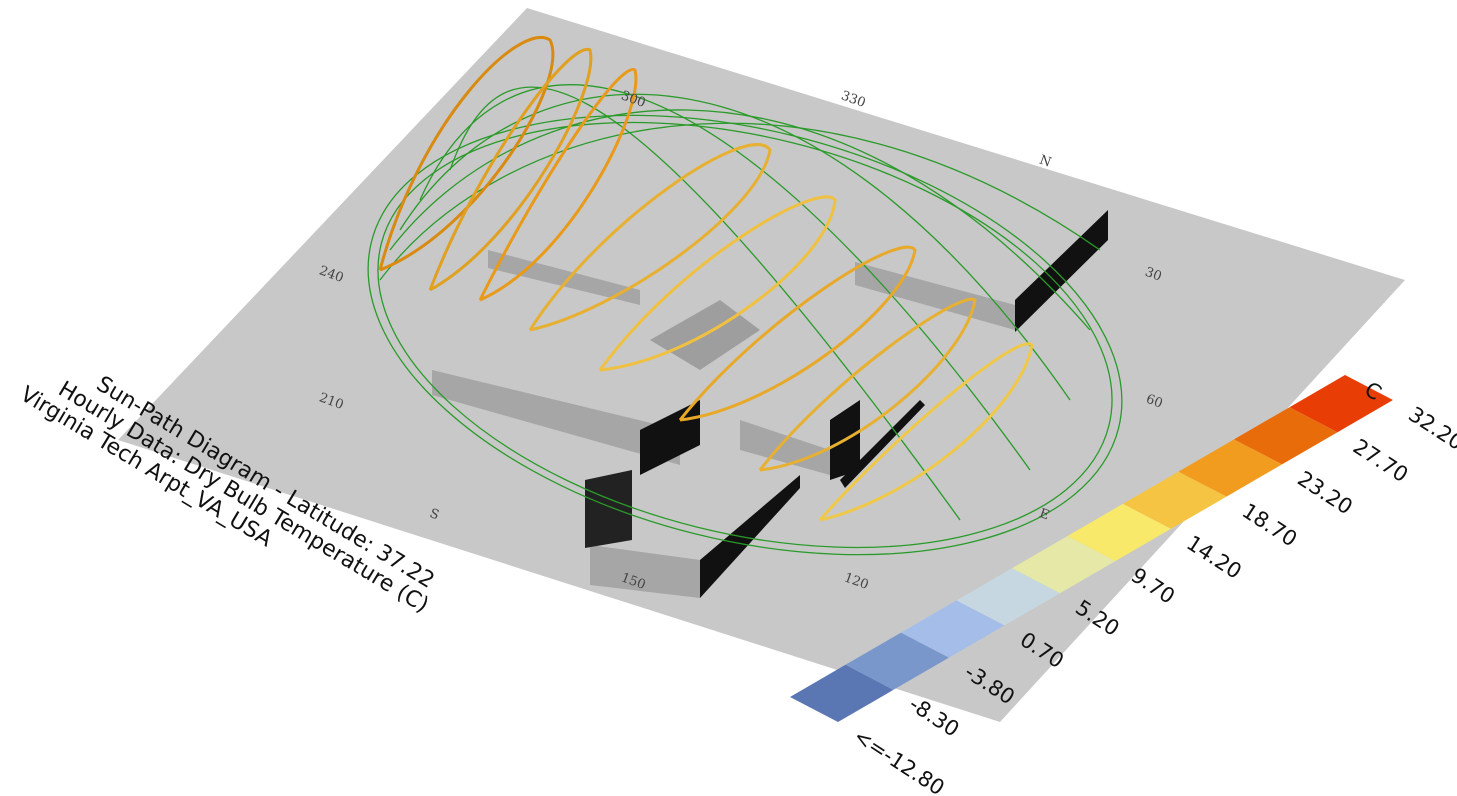 The width and height of the screenshot is (1457, 796). I want to click on legend-label: 32.20<=, so click(1430, 438).